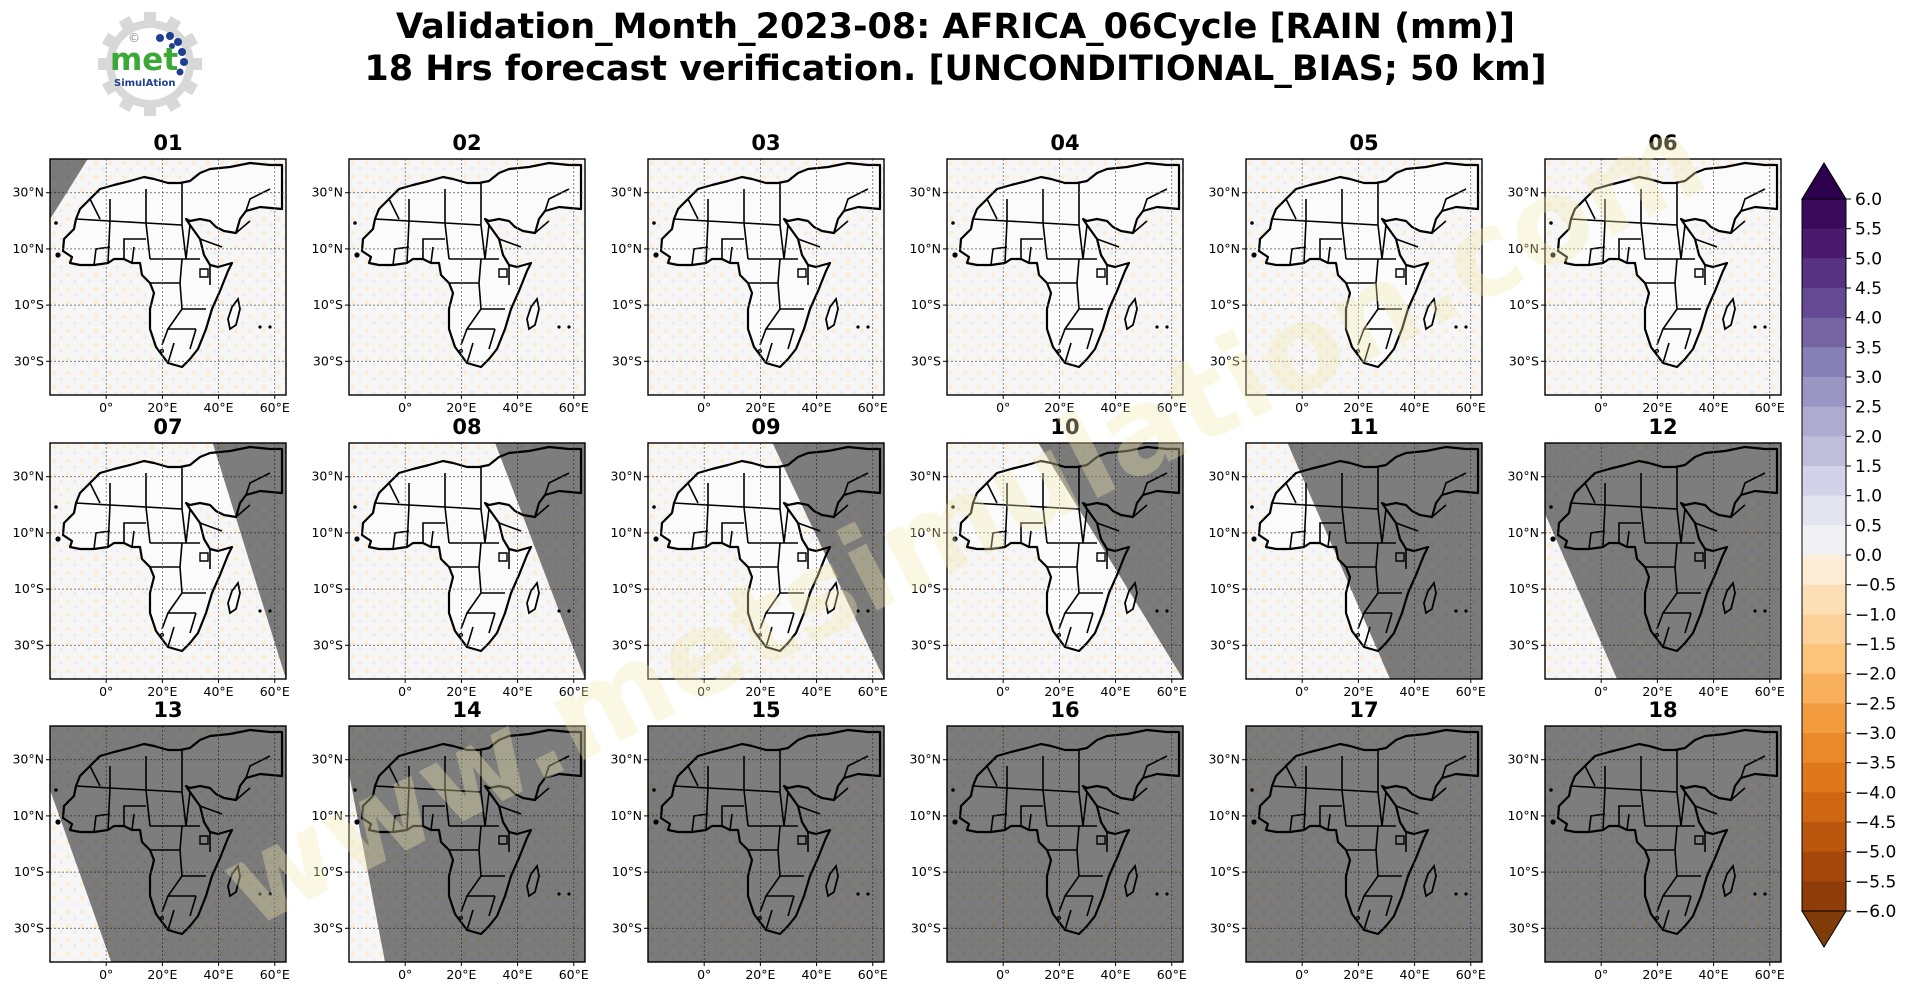 This screenshot has width=1911, height=988. Describe the element at coordinates (1868, 348) in the screenshot. I see `colorbar-tick-label: 3.5` at that location.